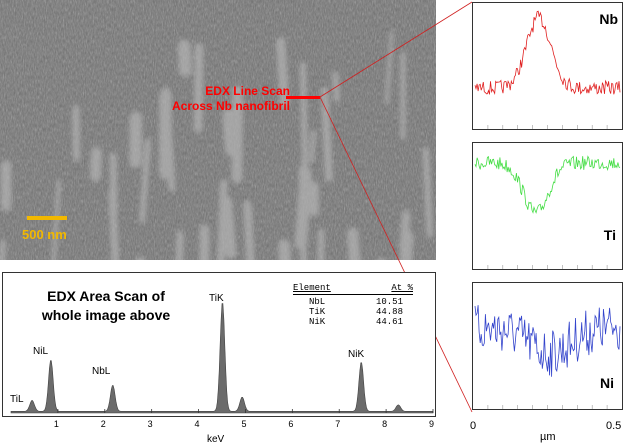 Image resolution: width=629 pixels, height=447 pixels. Describe the element at coordinates (396, 49) in the screenshot. I see `connector-line-top` at that location.